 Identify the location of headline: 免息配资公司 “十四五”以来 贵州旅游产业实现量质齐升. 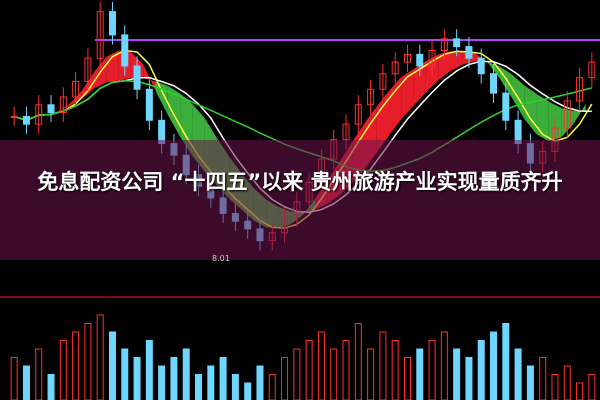
(300, 182).